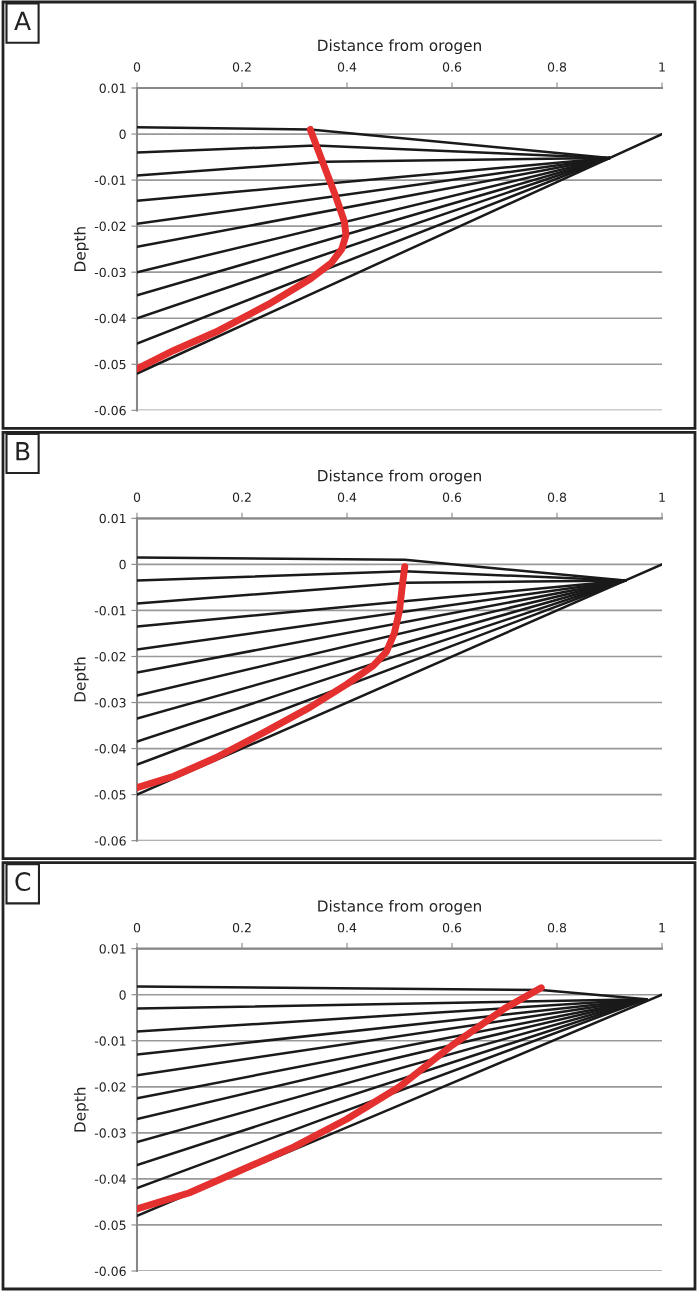  What do you see at coordinates (23, 451) in the screenshot?
I see `chart-title: B` at bounding box center [23, 451].